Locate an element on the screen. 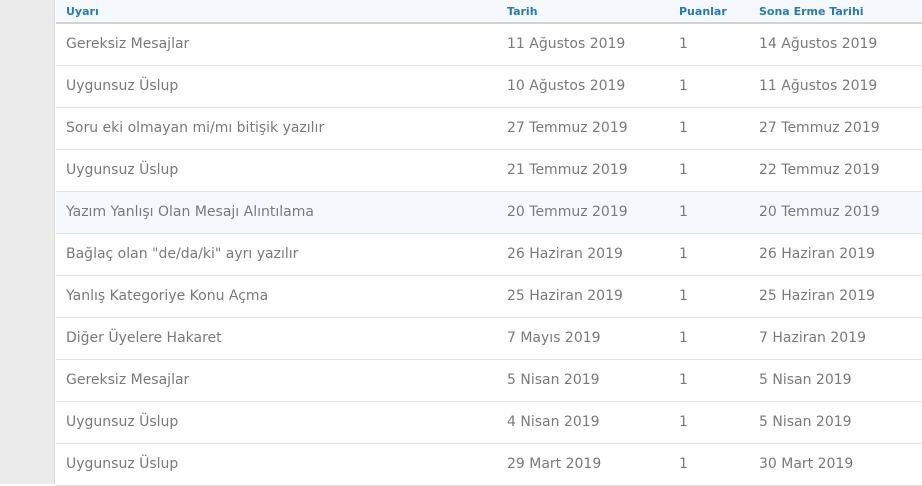 This screenshot has width=922, height=486. date-cell: 4 Nisan 2019 is located at coordinates (553, 422).